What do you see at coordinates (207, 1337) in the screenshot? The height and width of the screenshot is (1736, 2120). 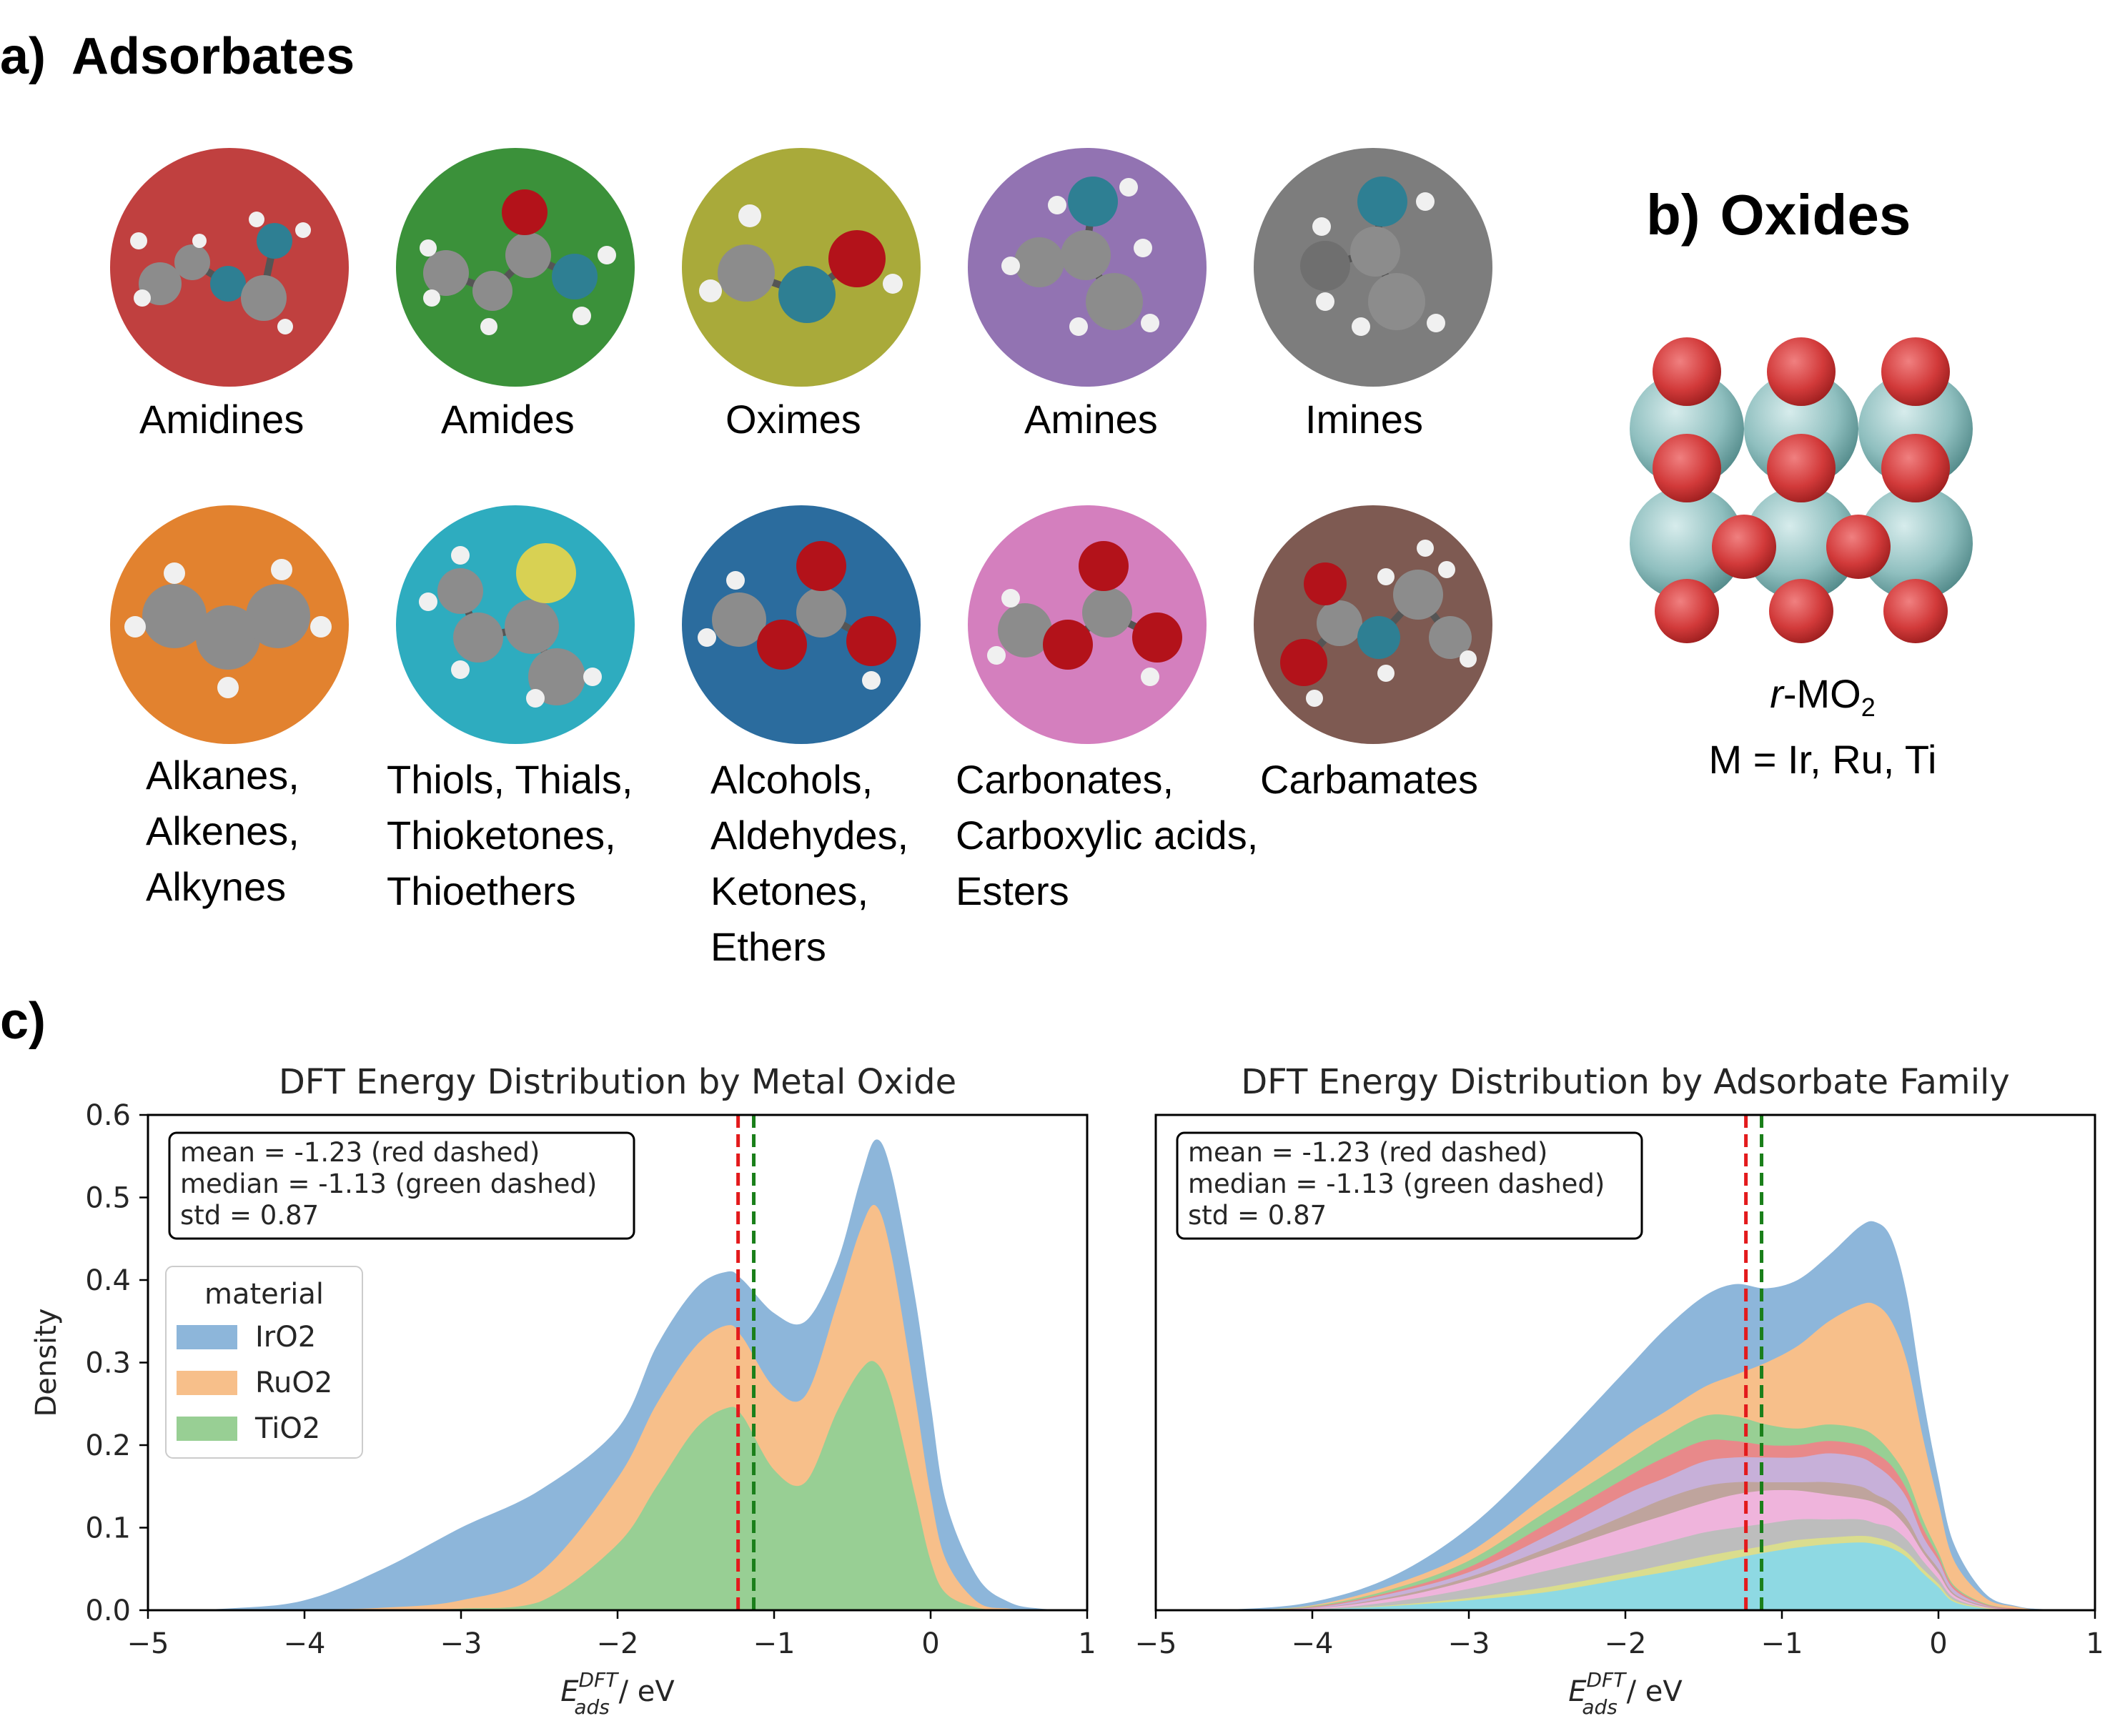 I see `legend-swatch-iro2` at bounding box center [207, 1337].